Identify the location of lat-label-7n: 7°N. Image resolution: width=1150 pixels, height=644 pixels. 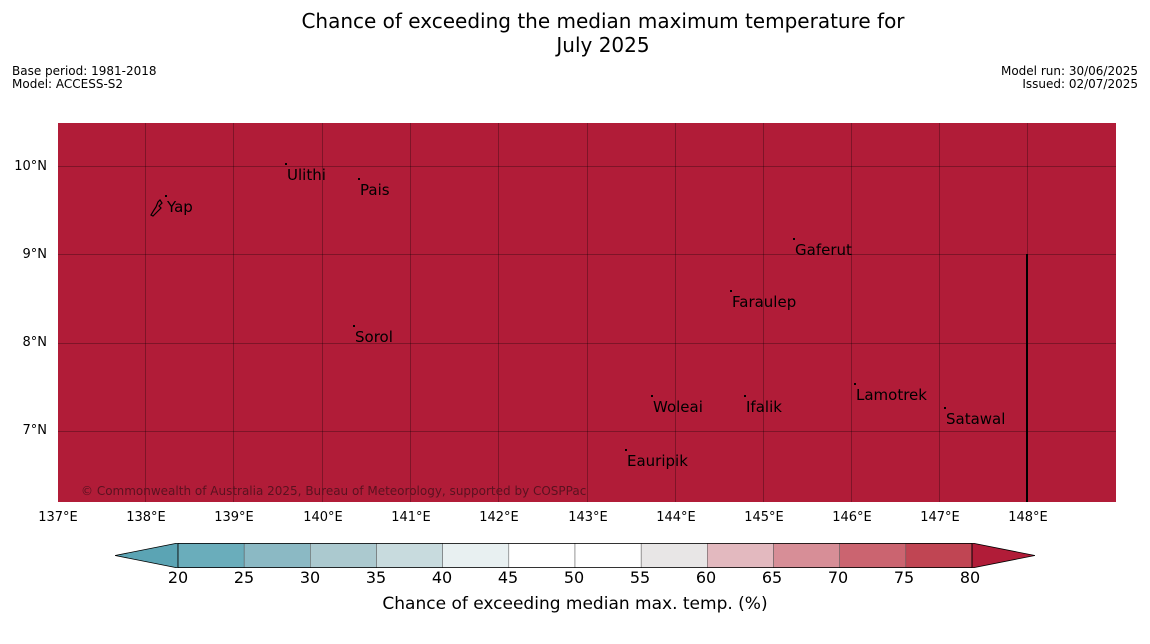
(35, 430).